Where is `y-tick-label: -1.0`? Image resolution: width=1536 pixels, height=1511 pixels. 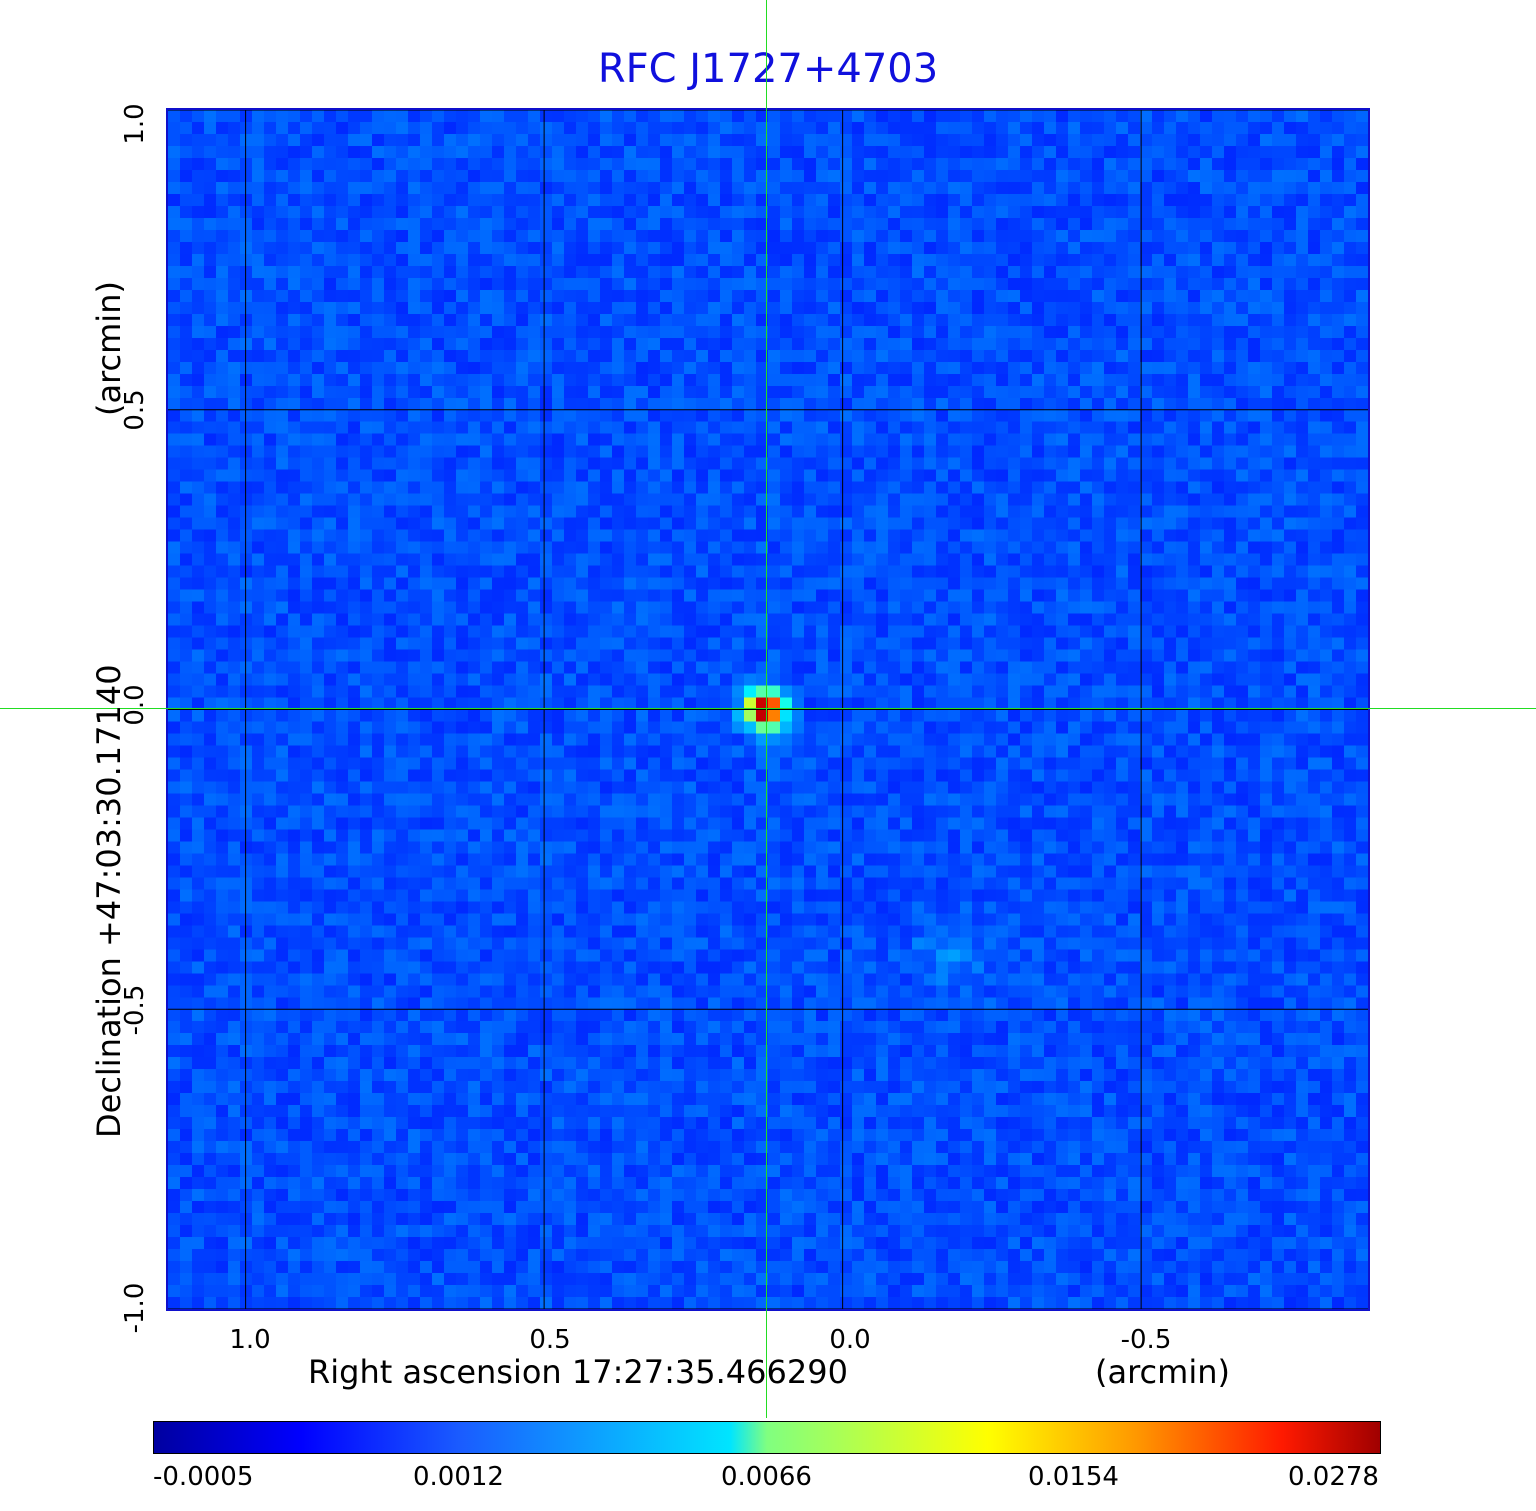
y-tick-label: -1.0 is located at coordinates (135, 1308).